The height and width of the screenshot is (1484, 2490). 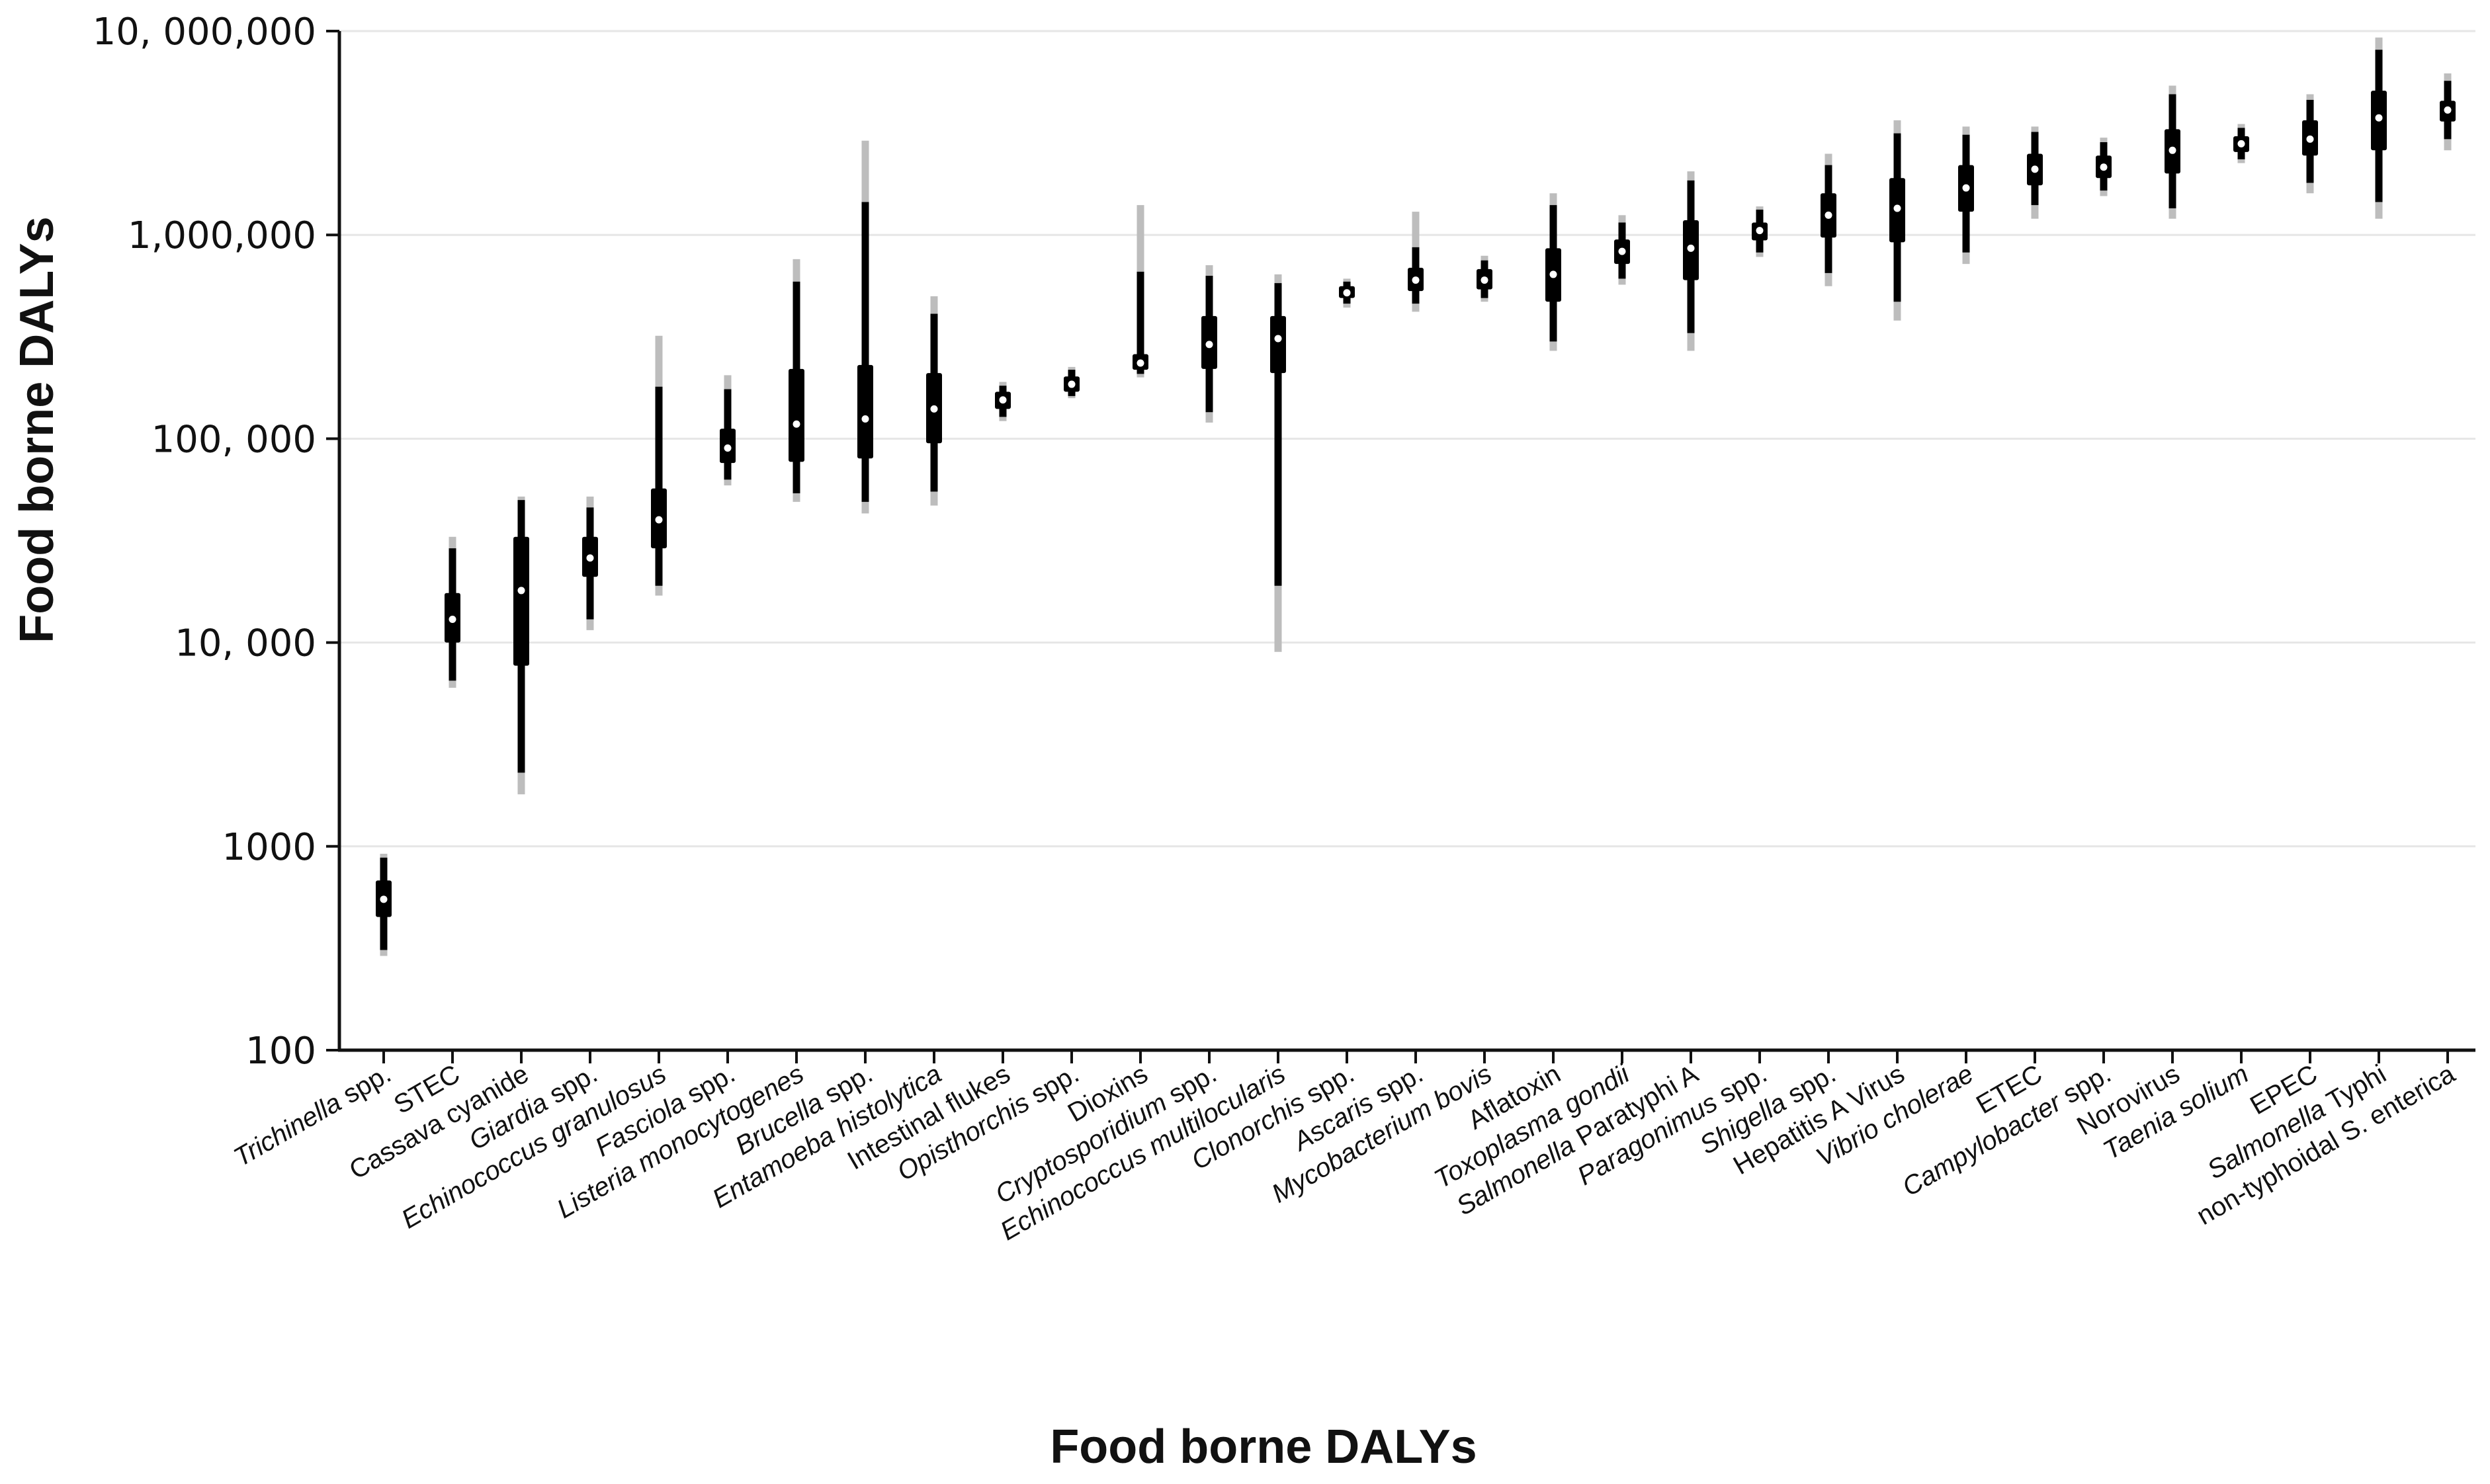 I want to click on y-axis-title: Food borne DALYs, so click(x=37, y=430).